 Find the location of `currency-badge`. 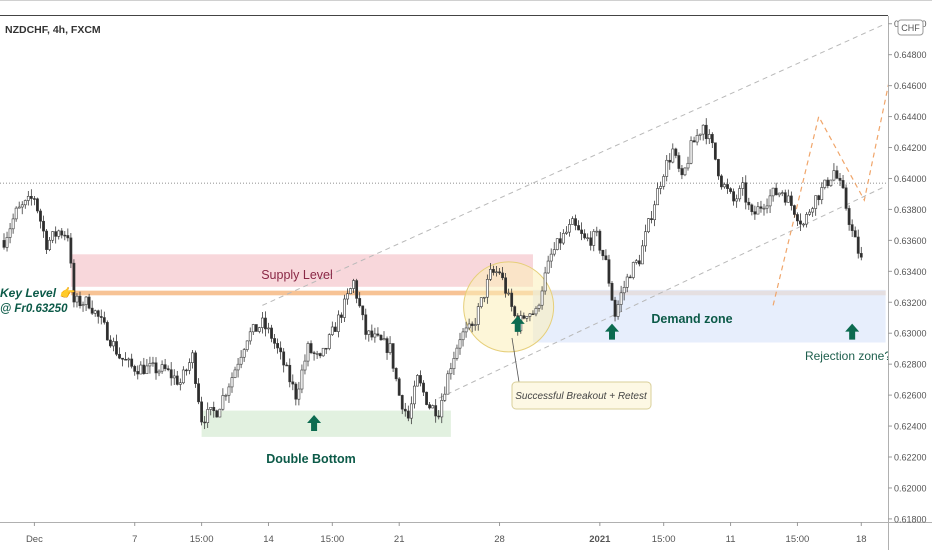

currency-badge is located at coordinates (910, 27).